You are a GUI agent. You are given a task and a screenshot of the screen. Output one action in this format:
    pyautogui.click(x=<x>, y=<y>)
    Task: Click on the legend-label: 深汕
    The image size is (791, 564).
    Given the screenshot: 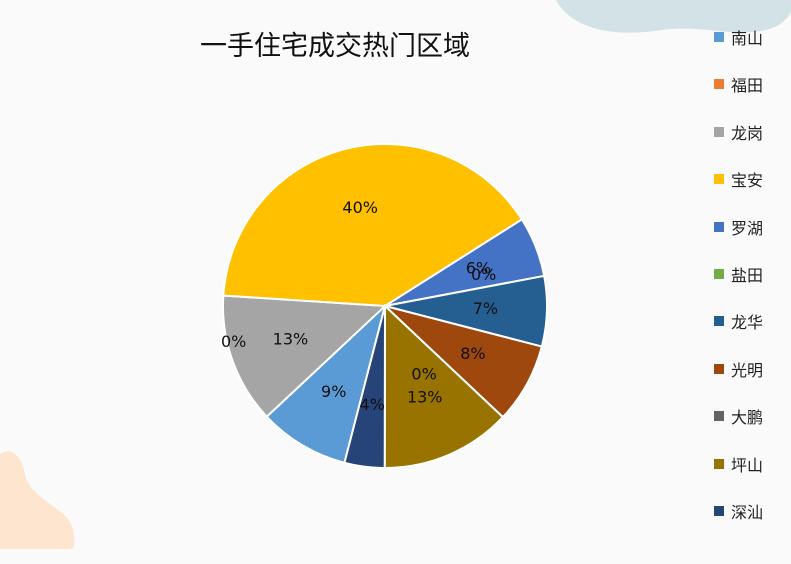 What is the action you would take?
    pyautogui.click(x=747, y=512)
    